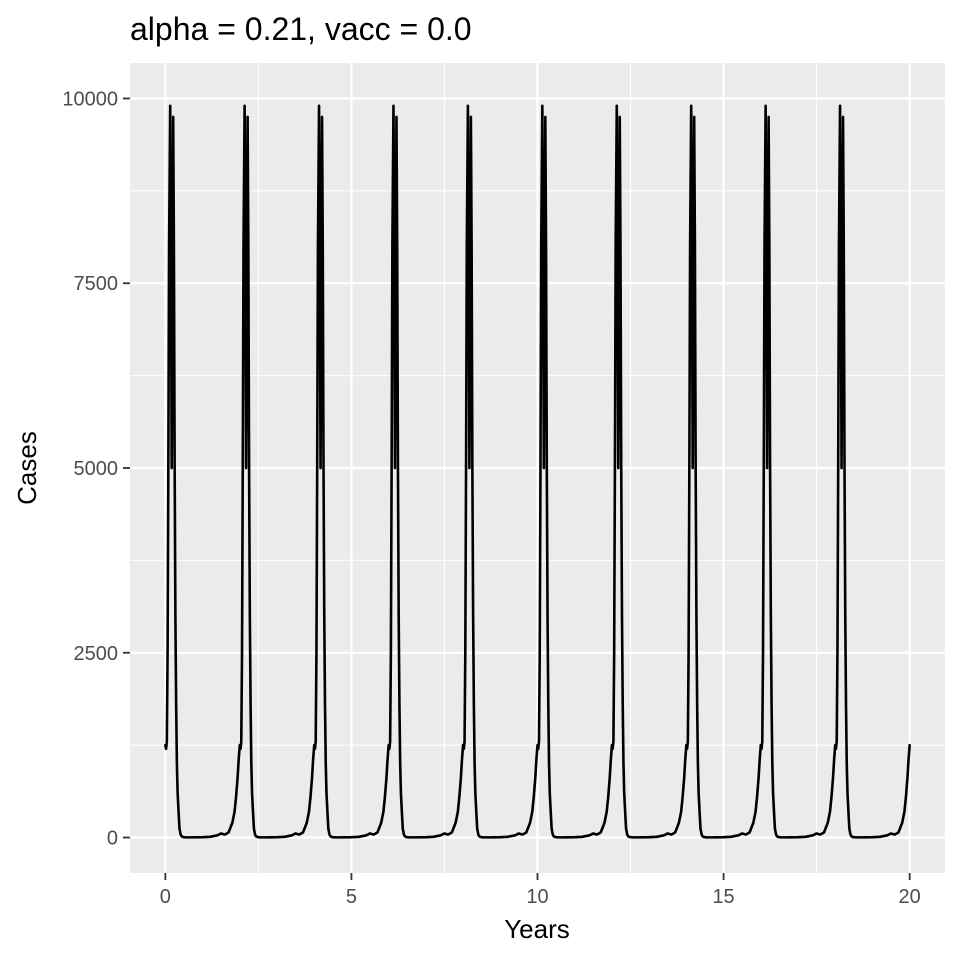 This screenshot has height=960, width=960. I want to click on x-tick-label: 15, so click(723, 897).